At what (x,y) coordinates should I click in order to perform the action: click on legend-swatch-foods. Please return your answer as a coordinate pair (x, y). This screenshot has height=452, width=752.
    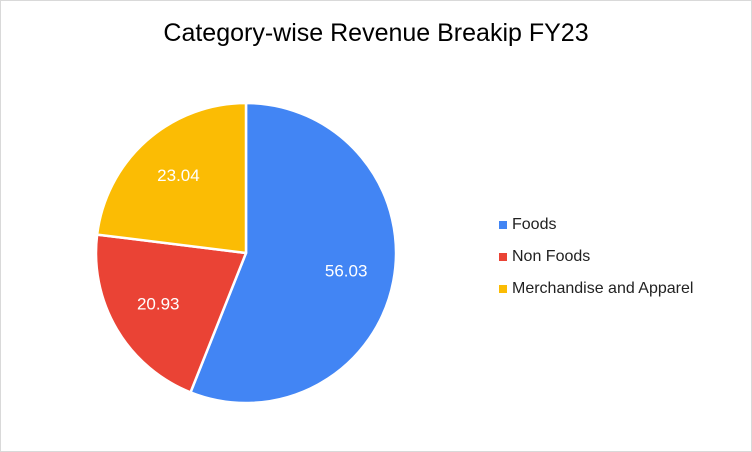
    Looking at the image, I should click on (503, 225).